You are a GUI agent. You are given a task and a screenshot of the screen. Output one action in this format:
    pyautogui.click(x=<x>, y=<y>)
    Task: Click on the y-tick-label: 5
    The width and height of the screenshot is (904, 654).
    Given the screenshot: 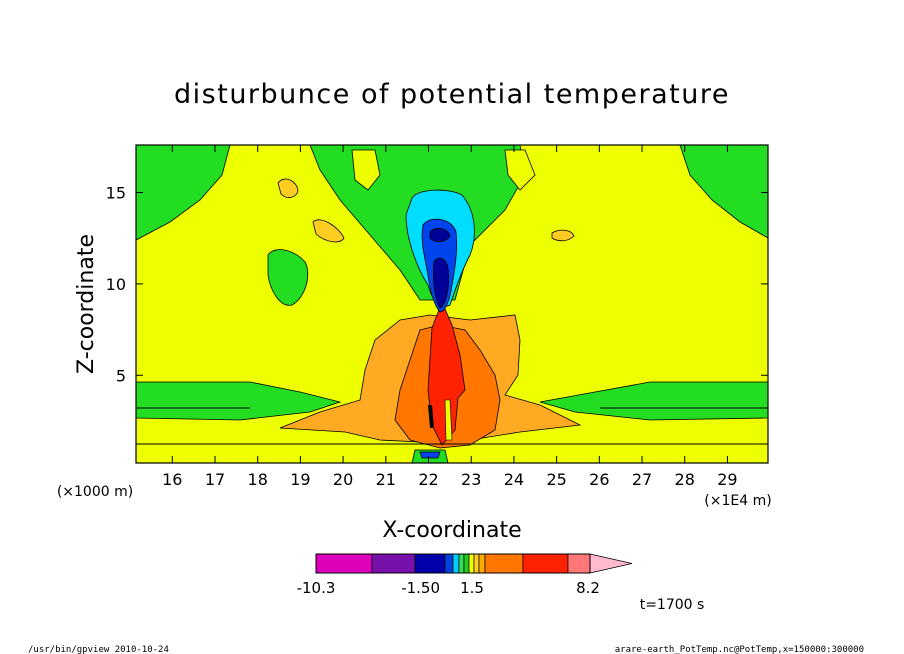 What is the action you would take?
    pyautogui.click(x=121, y=375)
    